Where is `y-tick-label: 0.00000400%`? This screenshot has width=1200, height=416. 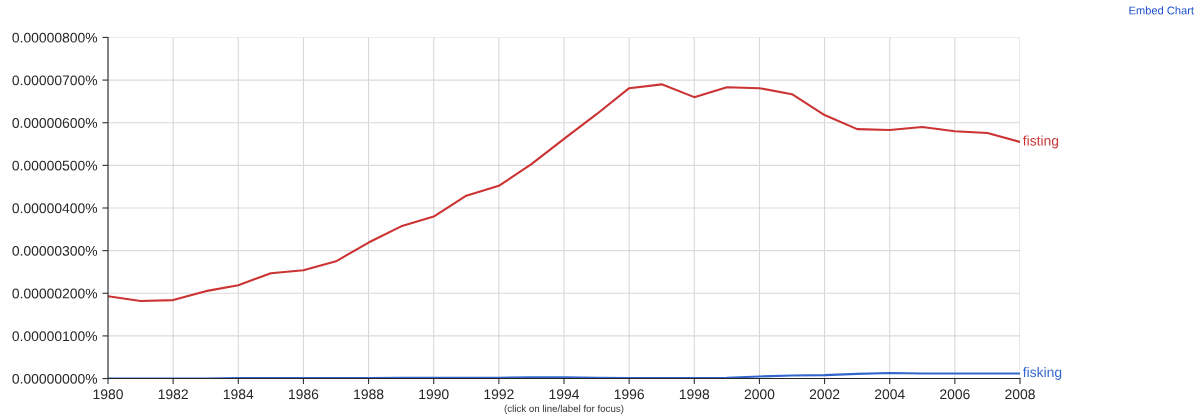
y-tick-label: 0.00000400% is located at coordinates (55, 208).